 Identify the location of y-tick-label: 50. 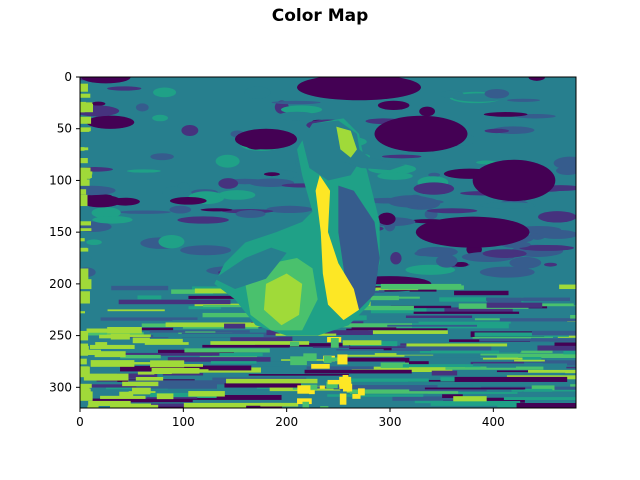
(64, 129).